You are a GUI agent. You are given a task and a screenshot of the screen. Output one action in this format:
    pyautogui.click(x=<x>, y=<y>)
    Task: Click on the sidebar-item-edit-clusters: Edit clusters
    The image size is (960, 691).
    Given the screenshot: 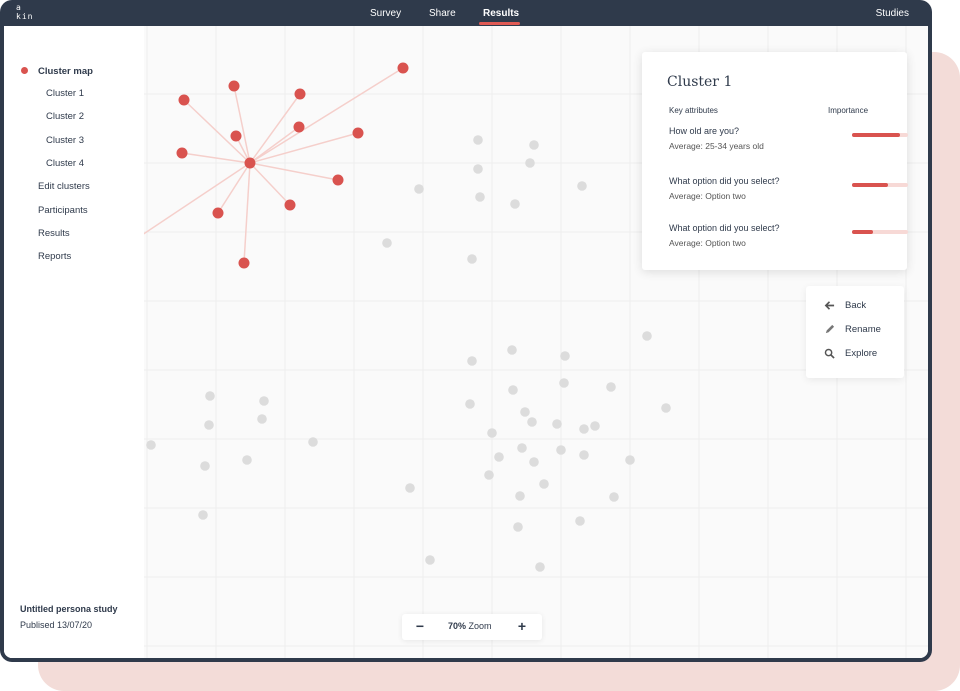 What is the action you would take?
    pyautogui.click(x=64, y=186)
    